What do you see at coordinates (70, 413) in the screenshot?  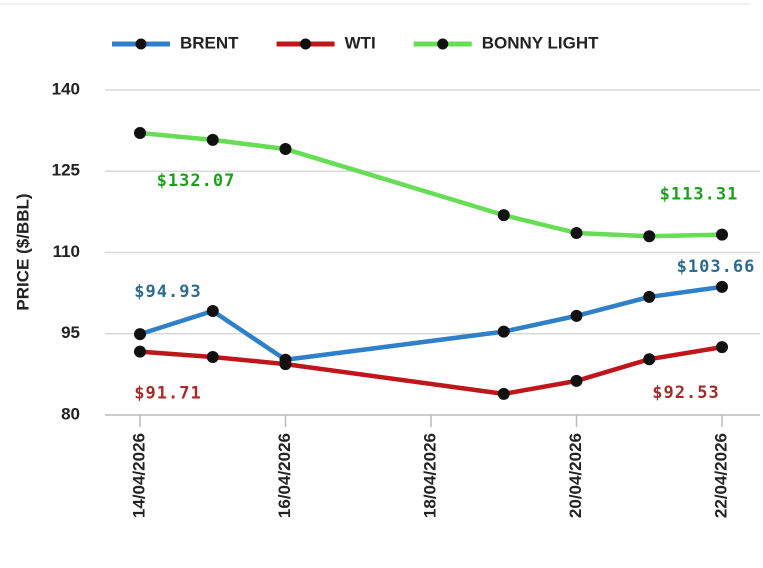 I see `y-tick-label: 80` at bounding box center [70, 413].